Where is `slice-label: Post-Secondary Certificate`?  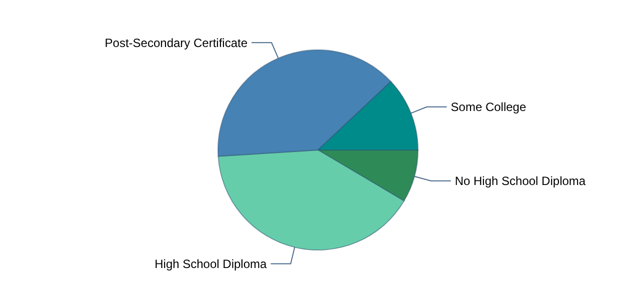 slice-label: Post-Secondary Certificate is located at coordinates (176, 43).